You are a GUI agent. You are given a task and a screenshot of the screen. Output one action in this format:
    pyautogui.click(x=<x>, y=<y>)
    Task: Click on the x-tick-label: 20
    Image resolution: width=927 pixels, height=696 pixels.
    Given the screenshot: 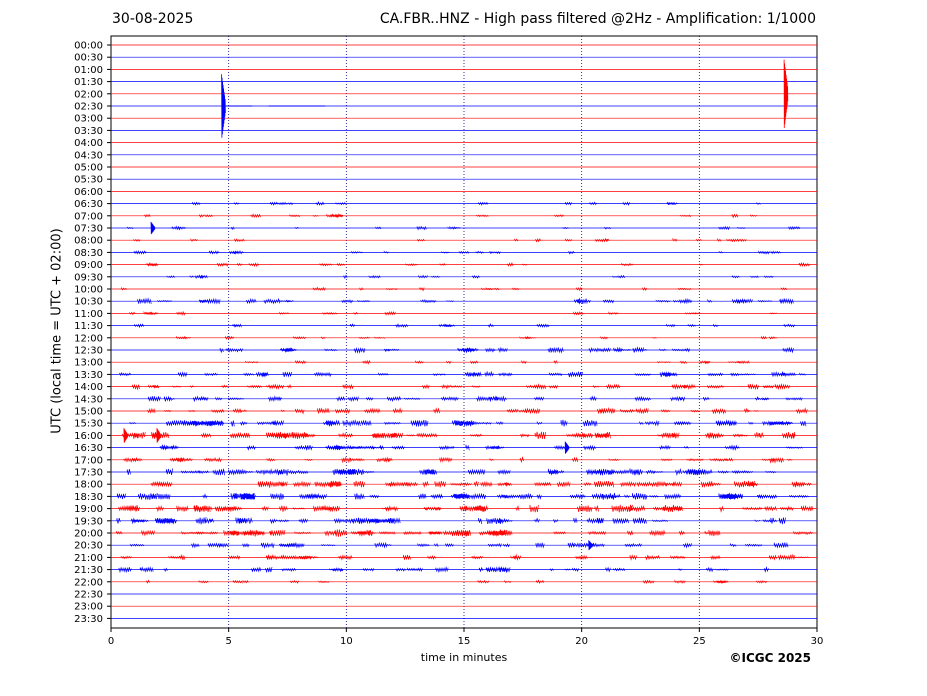 What is the action you would take?
    pyautogui.click(x=581, y=641)
    